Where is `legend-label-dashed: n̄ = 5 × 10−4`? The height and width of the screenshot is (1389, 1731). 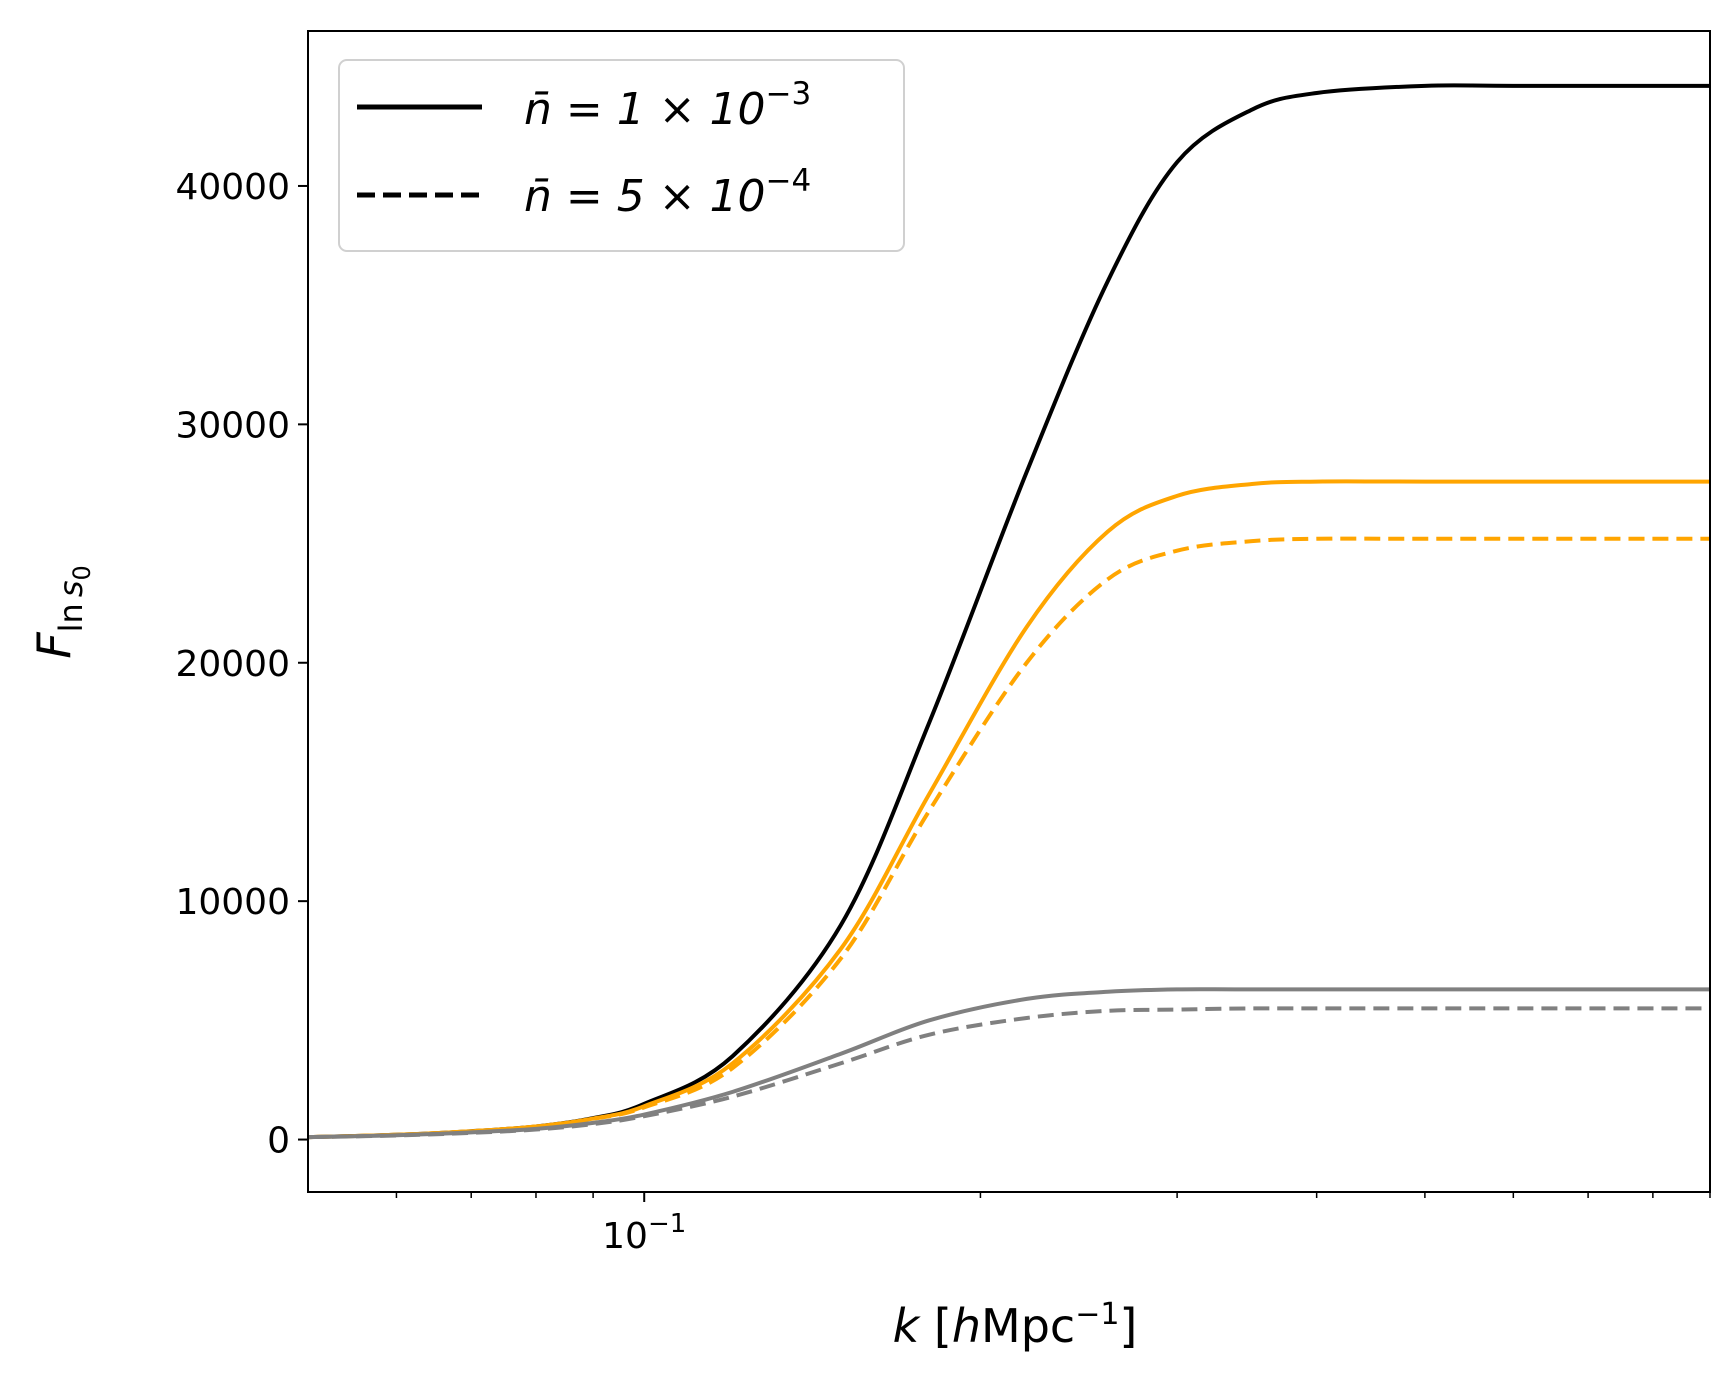 legend-label-dashed: n̄ = 5 × 10−4 is located at coordinates (667, 192).